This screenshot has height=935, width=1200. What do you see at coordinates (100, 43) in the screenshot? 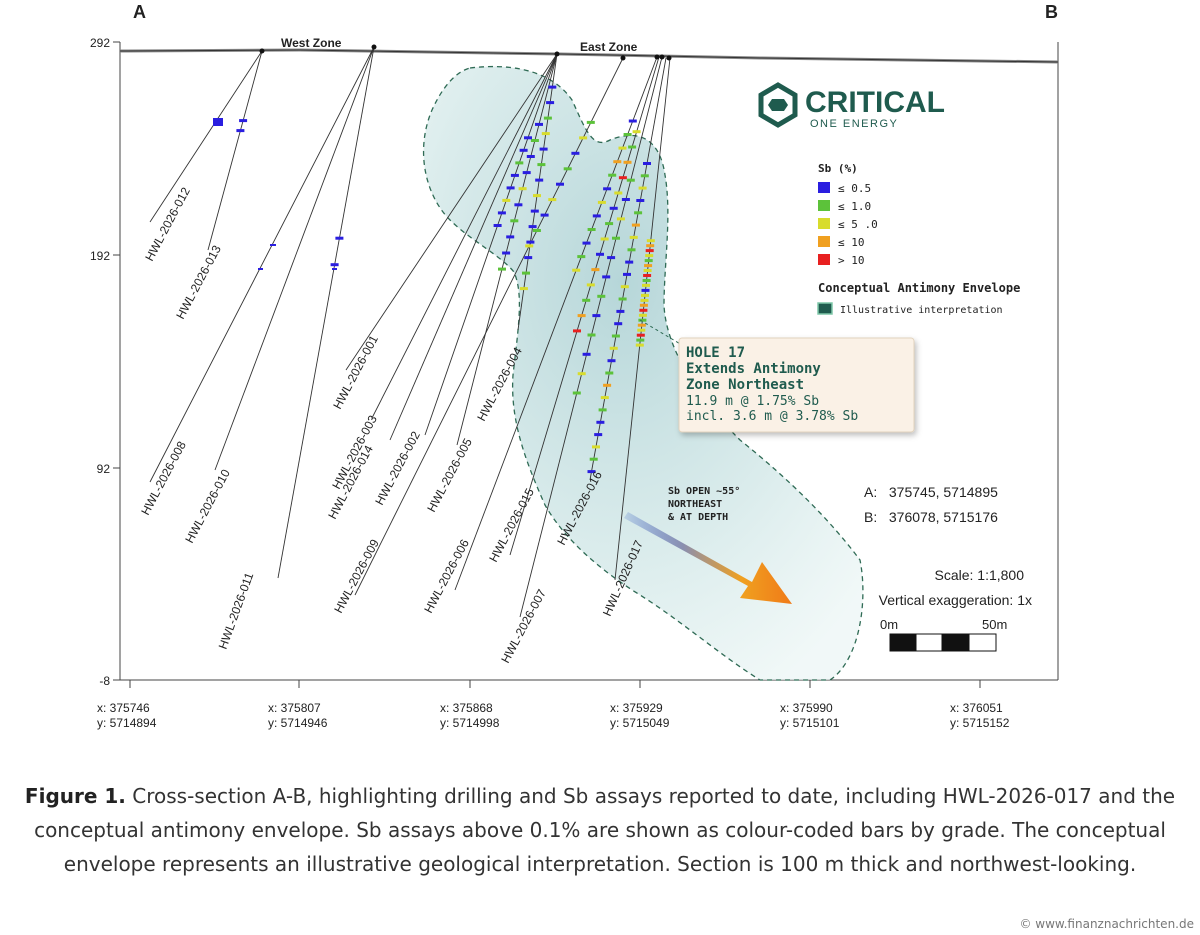
I see `elevation-tick: 292` at bounding box center [100, 43].